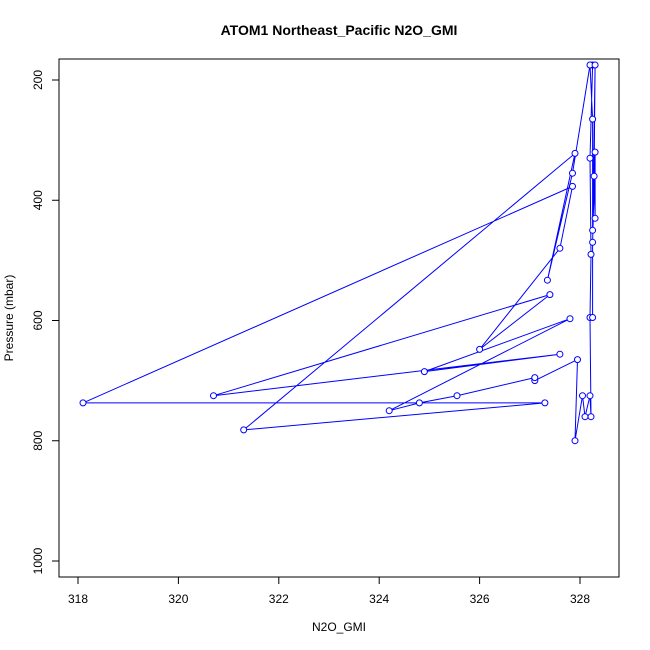 This screenshot has width=650, height=650. Describe the element at coordinates (38, 80) in the screenshot. I see `y-tick-label: 200` at that location.